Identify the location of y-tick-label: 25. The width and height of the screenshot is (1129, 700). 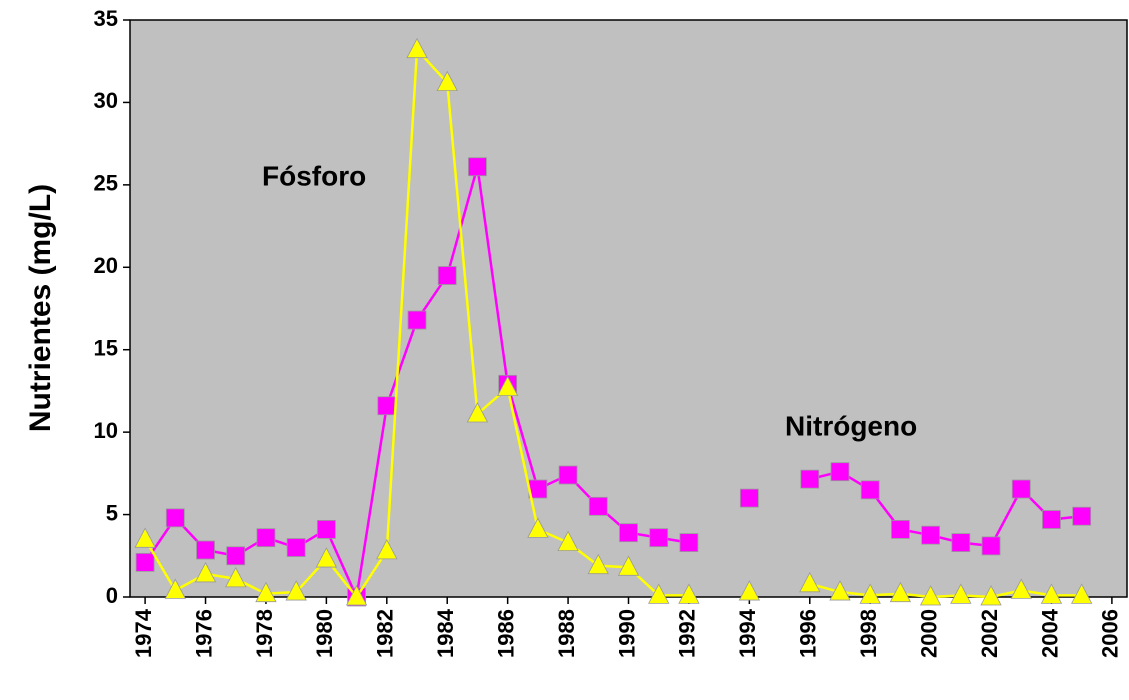
(106, 183).